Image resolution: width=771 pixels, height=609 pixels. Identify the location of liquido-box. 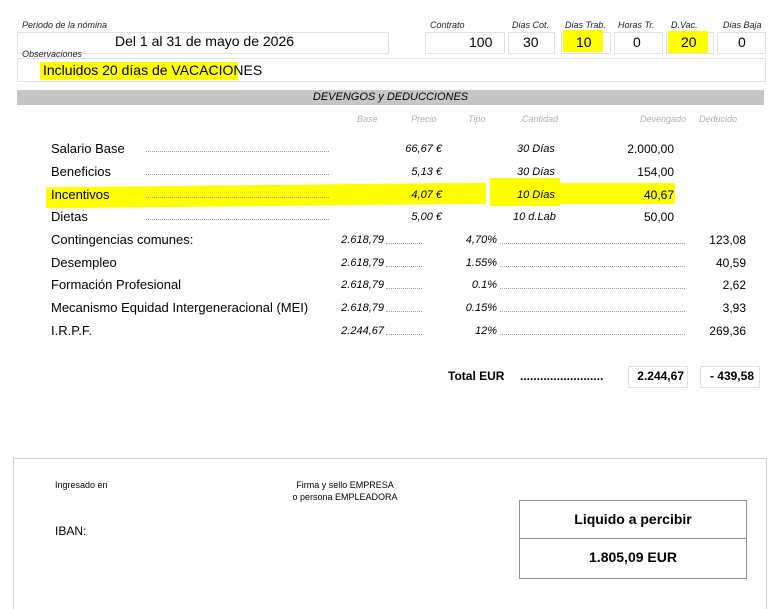
(633, 539).